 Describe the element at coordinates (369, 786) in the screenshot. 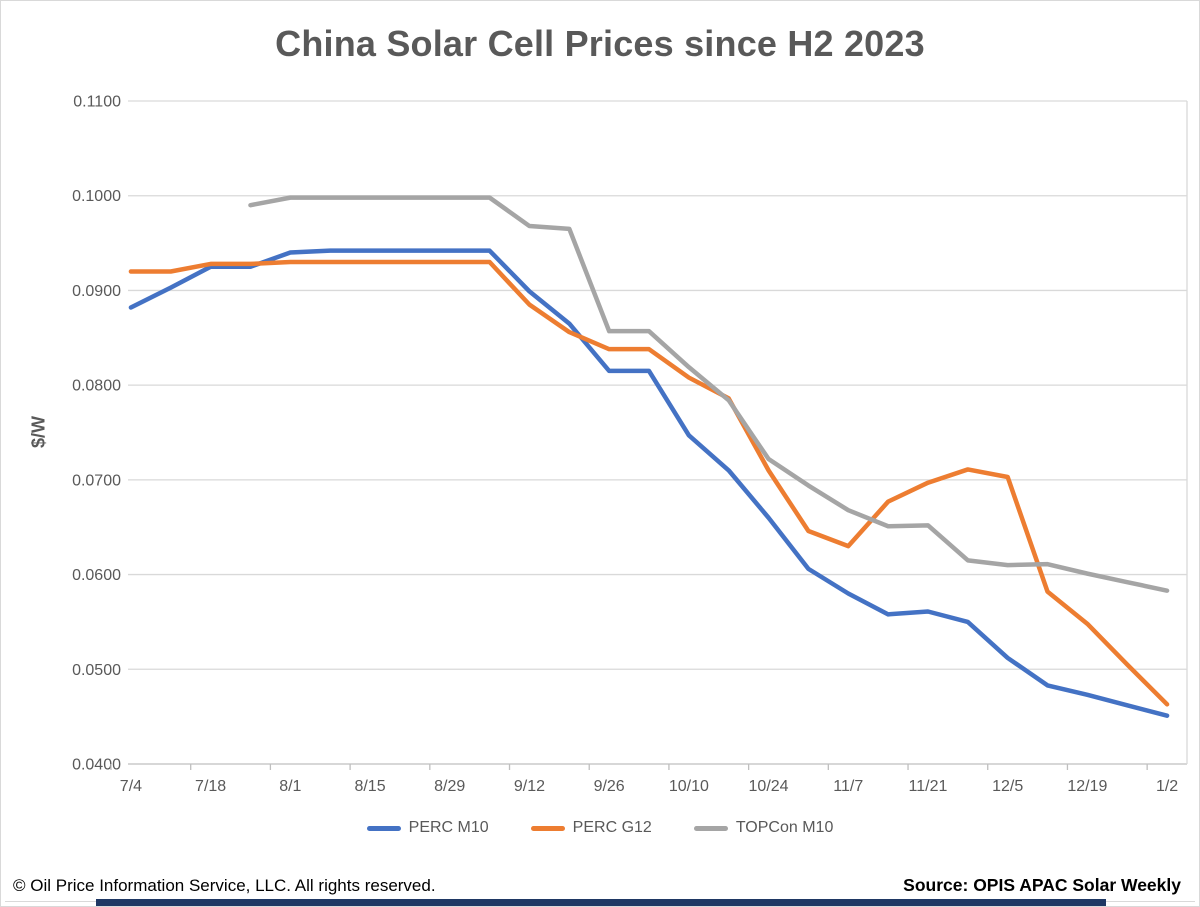

I see `x-tick-label: 8/15` at that location.